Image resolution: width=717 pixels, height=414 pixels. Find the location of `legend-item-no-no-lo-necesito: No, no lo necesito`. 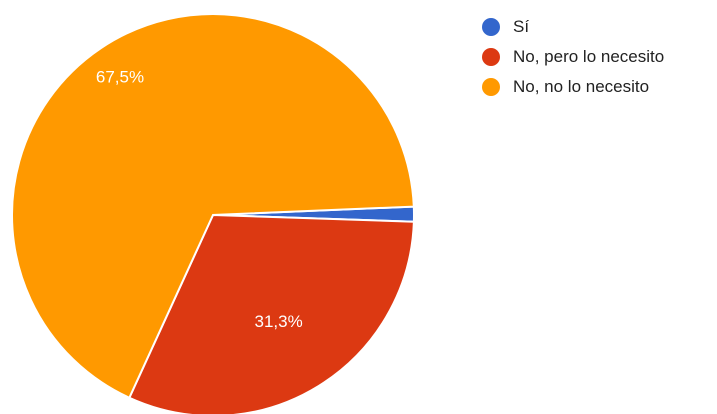

legend-item-no-no-lo-necesito: No, no lo necesito is located at coordinates (573, 87).